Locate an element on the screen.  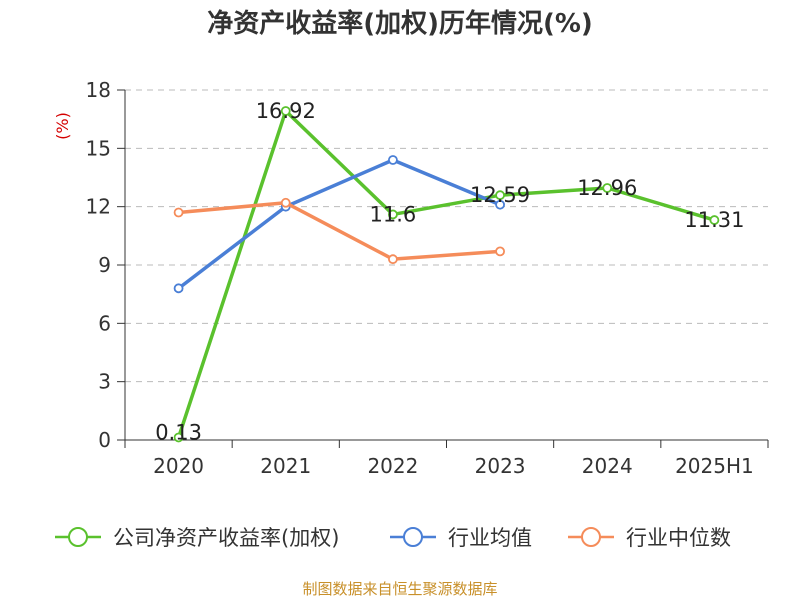
legend-label: 行业中位数 is located at coordinates (678, 538).